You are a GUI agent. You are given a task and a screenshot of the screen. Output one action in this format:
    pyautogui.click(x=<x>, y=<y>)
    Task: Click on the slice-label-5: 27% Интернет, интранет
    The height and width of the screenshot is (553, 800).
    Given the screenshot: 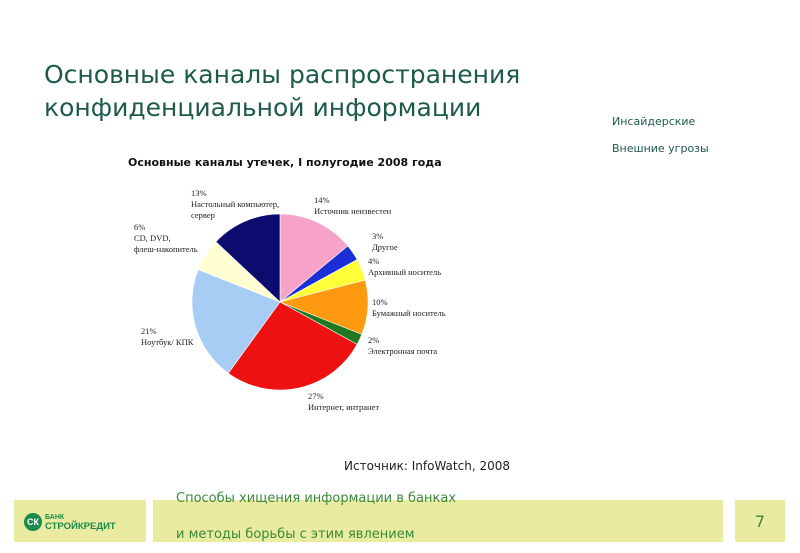 What is the action you would take?
    pyautogui.click(x=343, y=401)
    